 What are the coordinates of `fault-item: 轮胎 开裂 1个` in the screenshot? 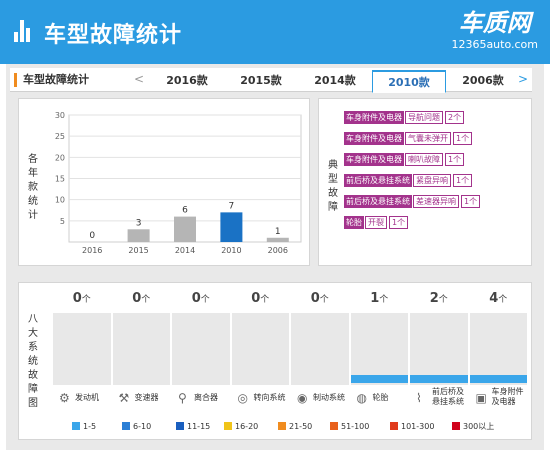 It's located at (376, 222).